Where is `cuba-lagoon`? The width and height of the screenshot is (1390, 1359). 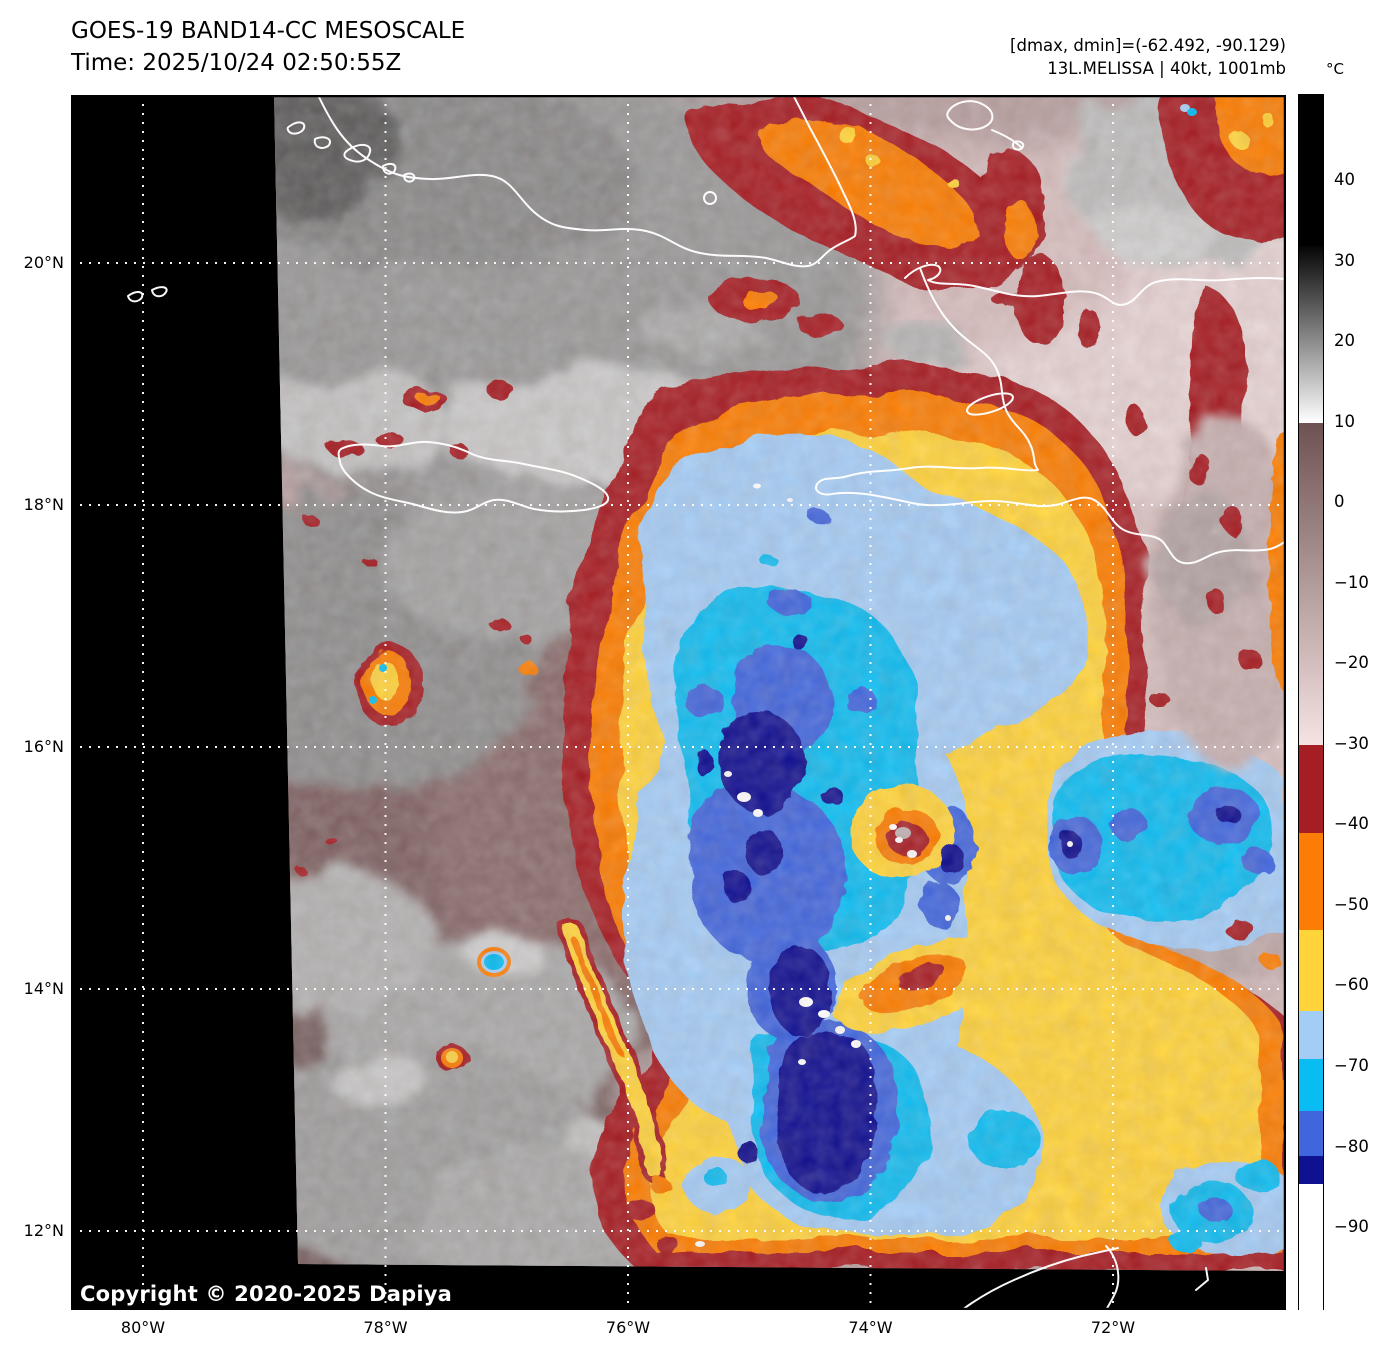 cuba-lagoon is located at coordinates (710, 198).